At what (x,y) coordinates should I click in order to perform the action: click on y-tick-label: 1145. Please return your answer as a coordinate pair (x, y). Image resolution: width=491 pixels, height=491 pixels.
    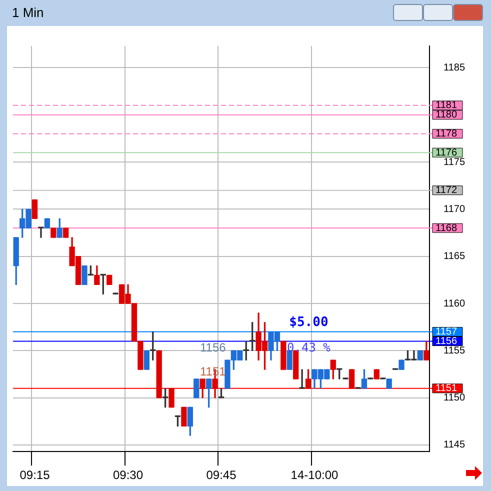
    Looking at the image, I should click on (454, 445).